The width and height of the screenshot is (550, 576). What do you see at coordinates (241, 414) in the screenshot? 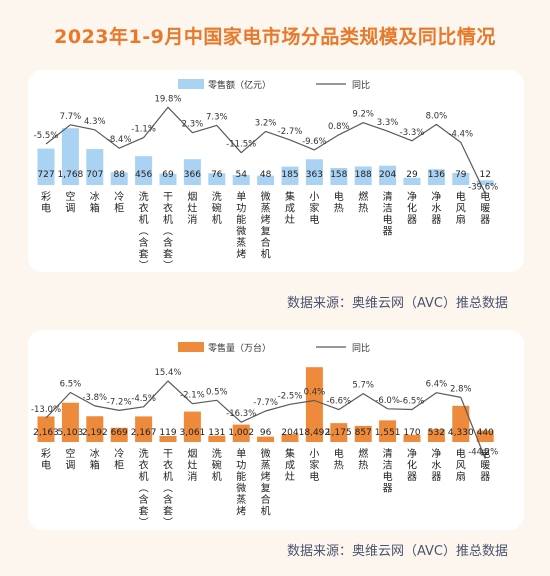
I see `yoy-label: -16.3%` at bounding box center [241, 414].